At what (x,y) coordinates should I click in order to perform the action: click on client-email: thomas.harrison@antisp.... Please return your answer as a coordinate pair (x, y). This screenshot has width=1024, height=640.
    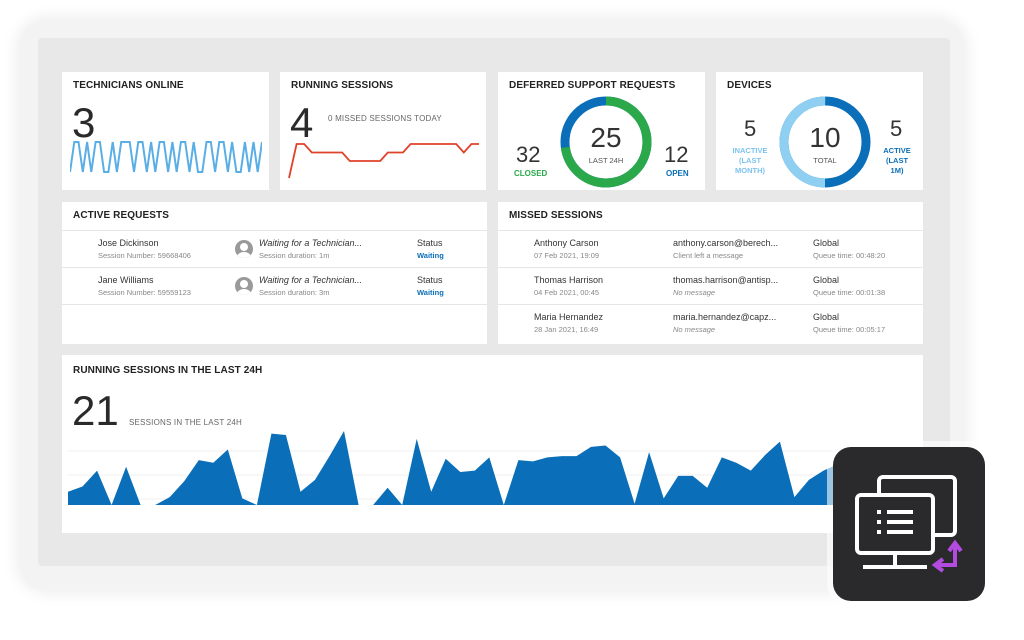
    Looking at the image, I should click on (726, 280).